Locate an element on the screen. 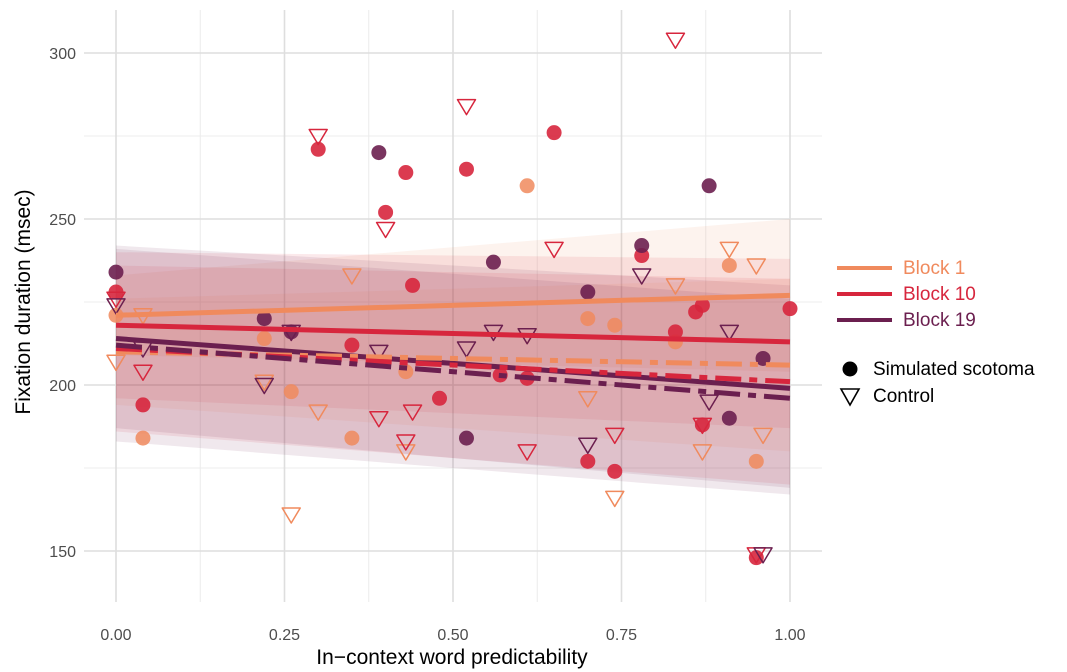 This screenshot has height=672, width=1067. x-tick-label: 0.50 is located at coordinates (452, 635).